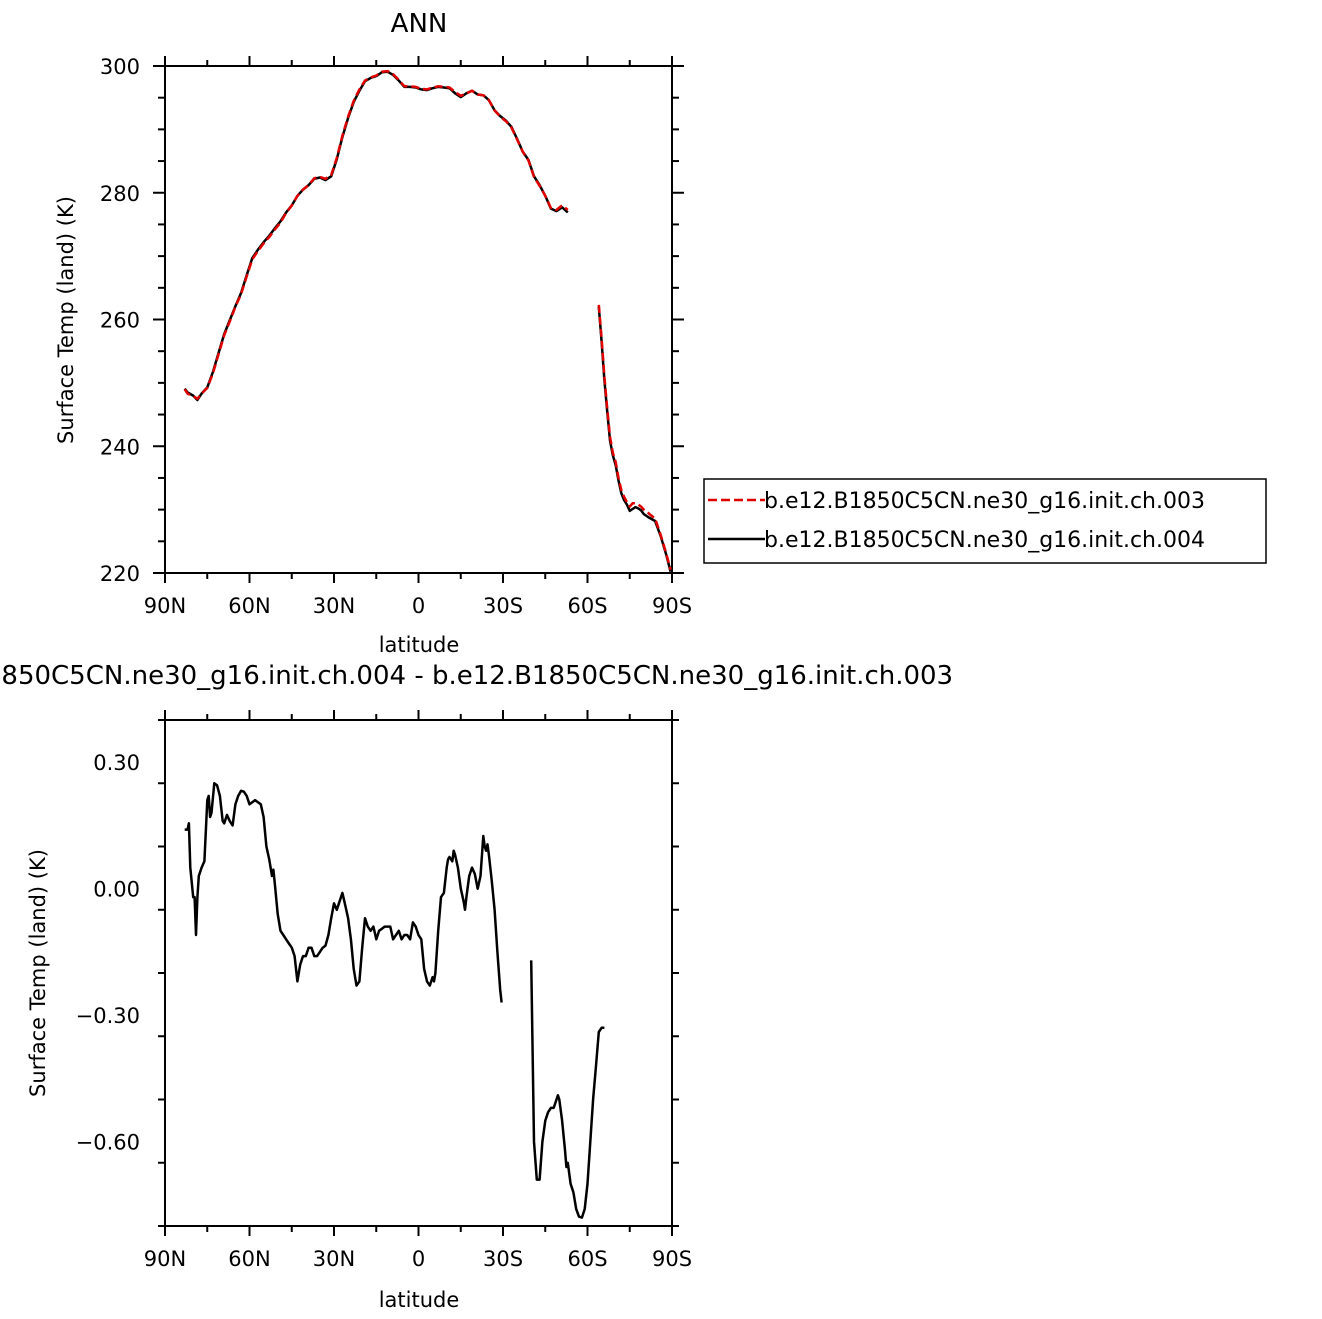 The image size is (1322, 1319). Describe the element at coordinates (108, 1143) in the screenshot. I see `bottom-y-tick-label: −0.60` at that location.